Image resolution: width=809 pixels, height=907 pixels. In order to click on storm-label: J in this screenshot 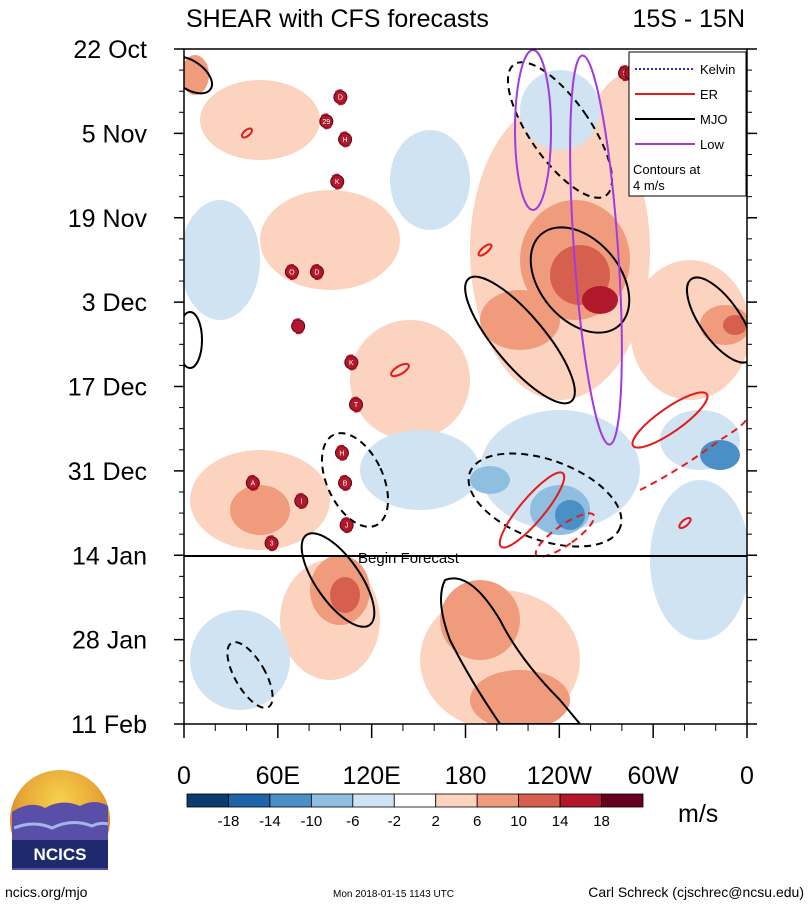, I will do `click(347, 526)`.